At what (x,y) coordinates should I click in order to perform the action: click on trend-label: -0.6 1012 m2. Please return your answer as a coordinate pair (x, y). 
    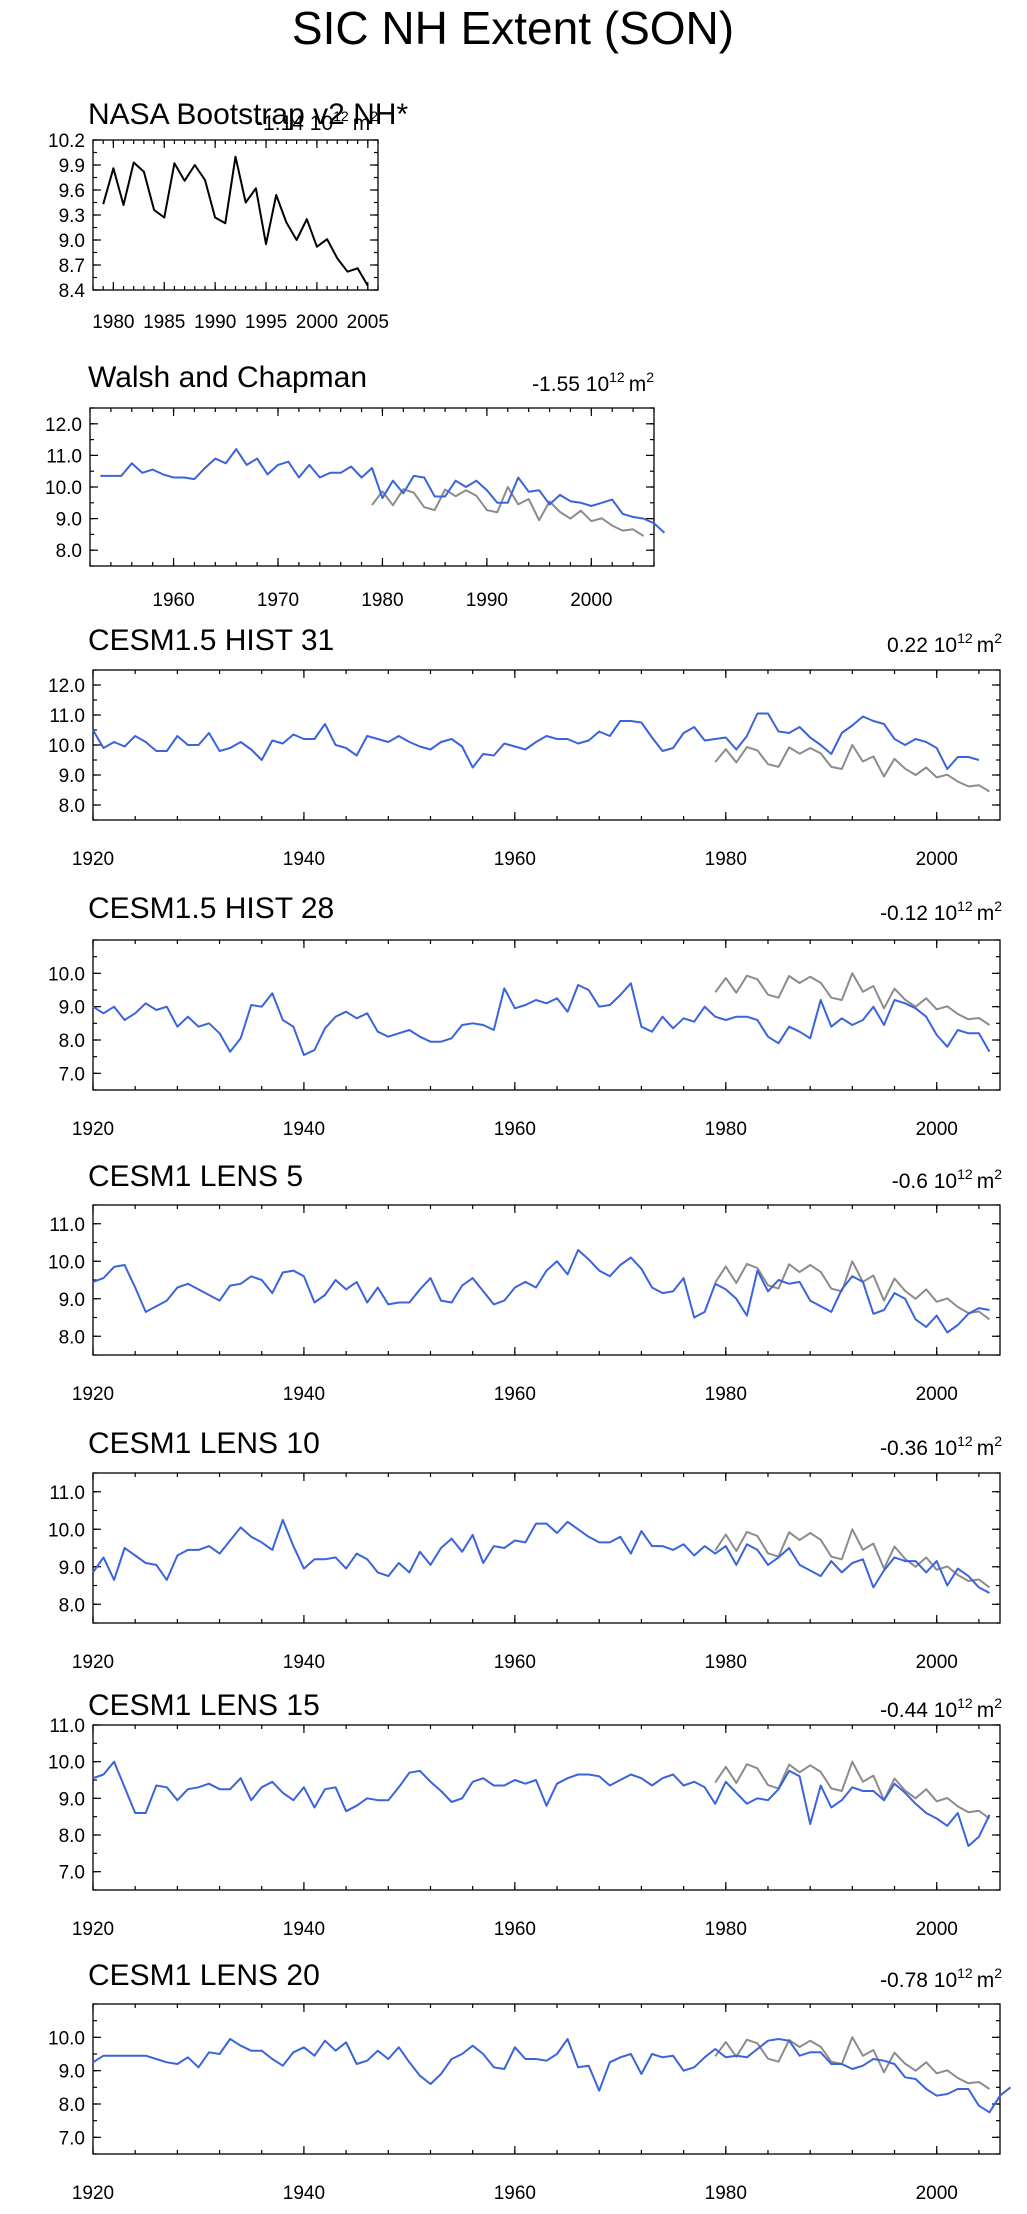
    Looking at the image, I should click on (947, 1179).